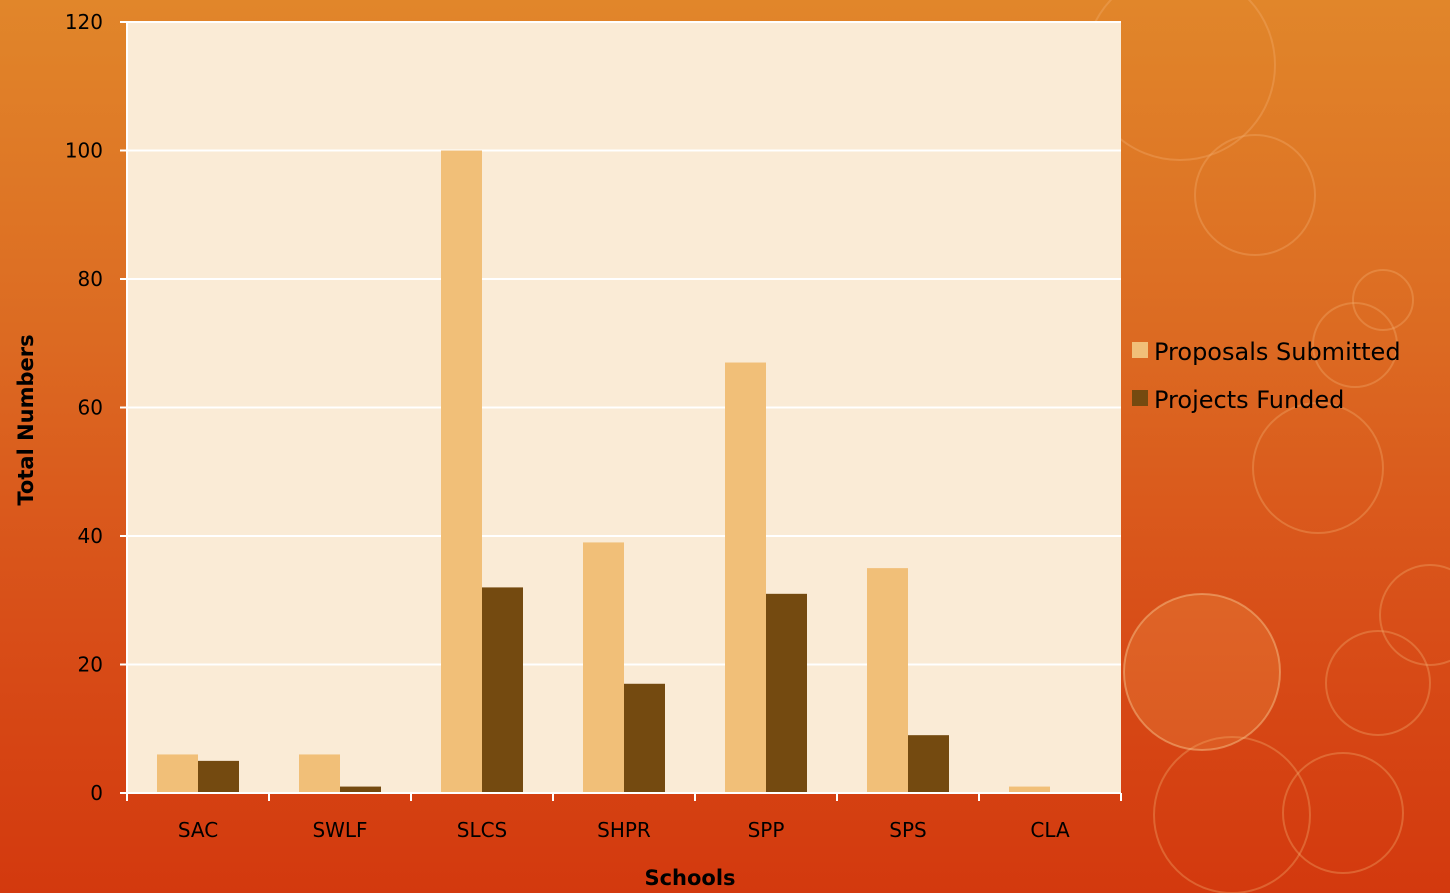  Describe the element at coordinates (603, 667) in the screenshot. I see `bar-proposals-submitted-shpr` at that location.